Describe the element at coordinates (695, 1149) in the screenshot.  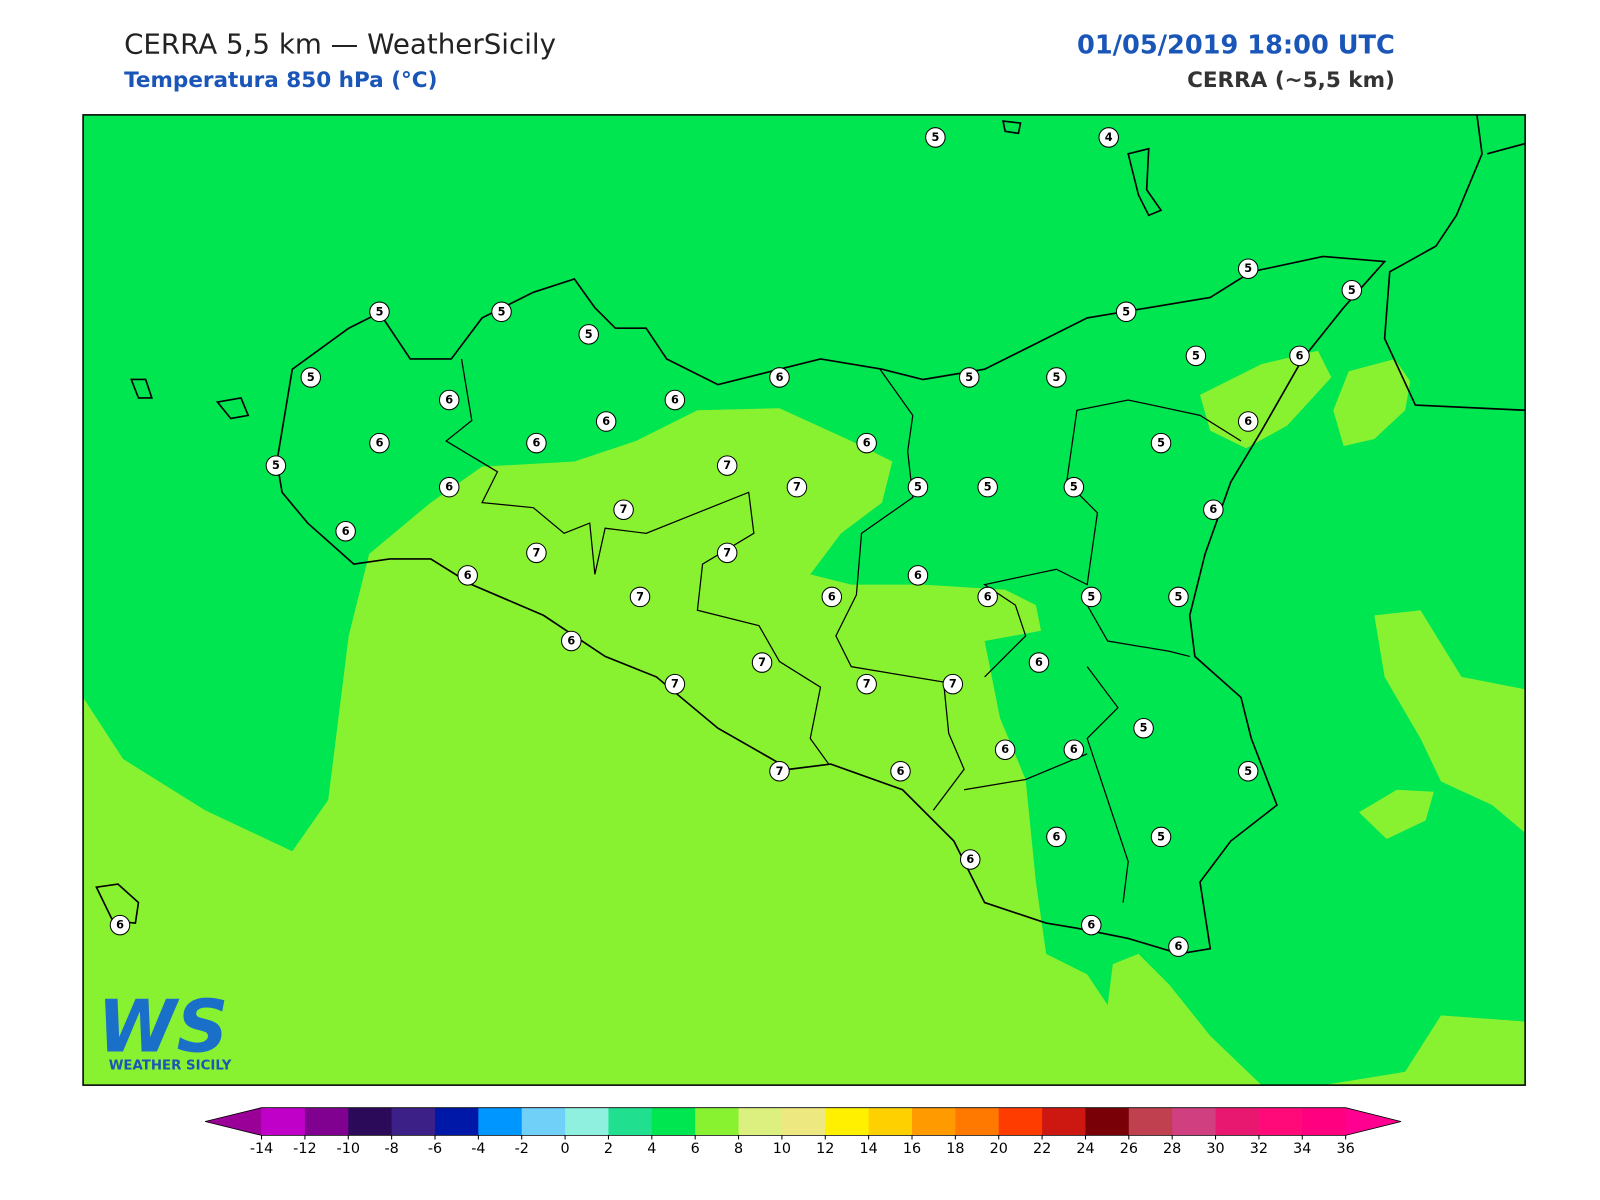
I see `colorbar-tick-label: 6` at that location.